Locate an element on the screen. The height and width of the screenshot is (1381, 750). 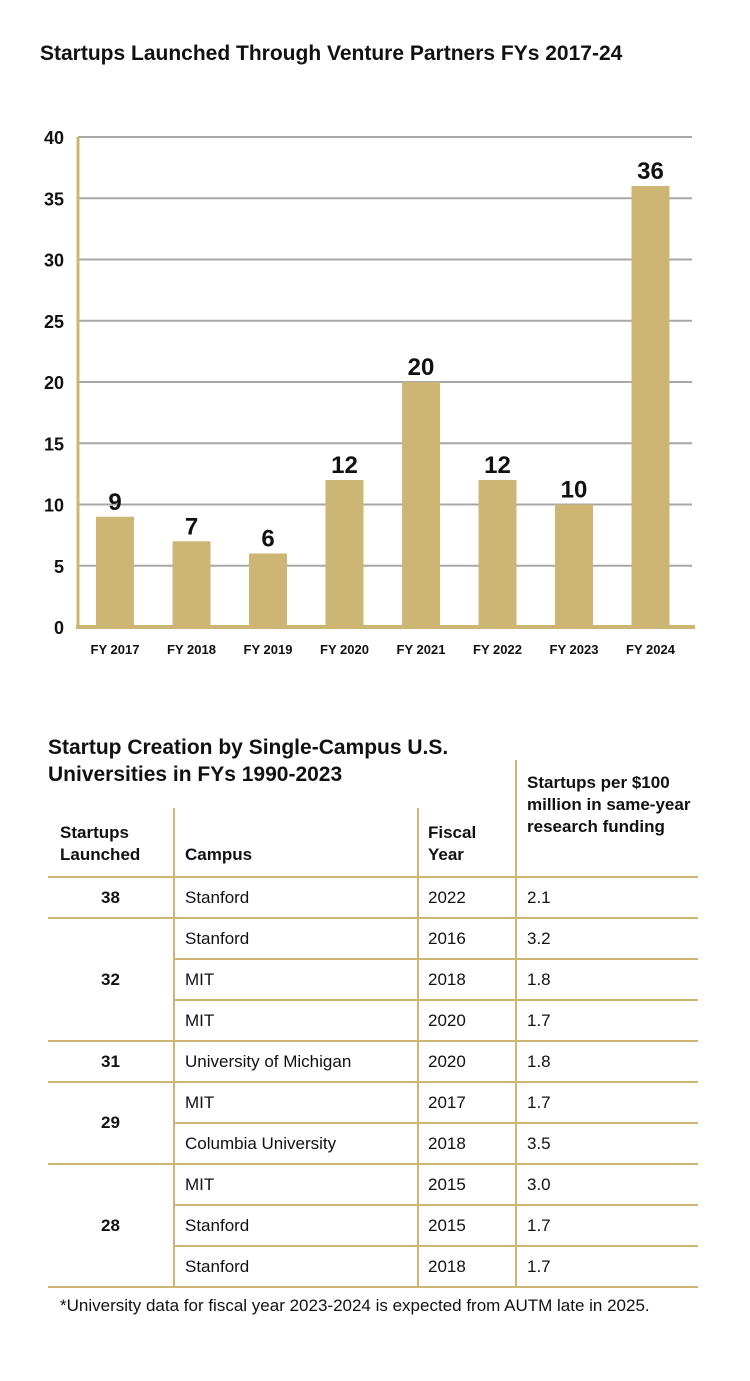
y-tick-label: 5 is located at coordinates (59, 567).